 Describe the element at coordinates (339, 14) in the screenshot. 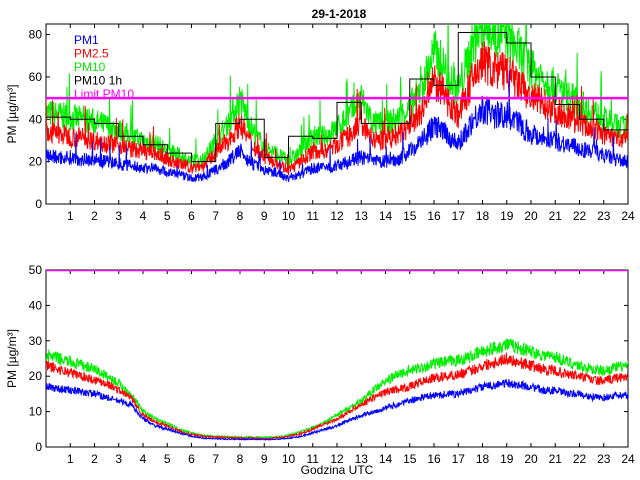

I see `chart-title: 29-1-2018` at that location.